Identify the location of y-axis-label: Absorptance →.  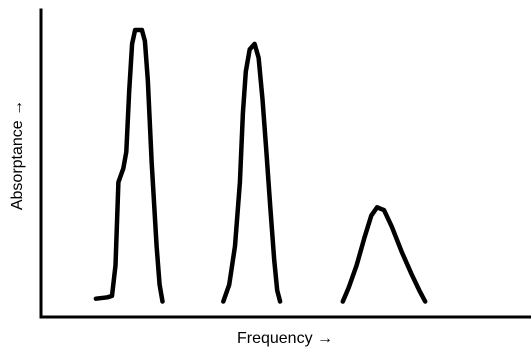
(17, 155).